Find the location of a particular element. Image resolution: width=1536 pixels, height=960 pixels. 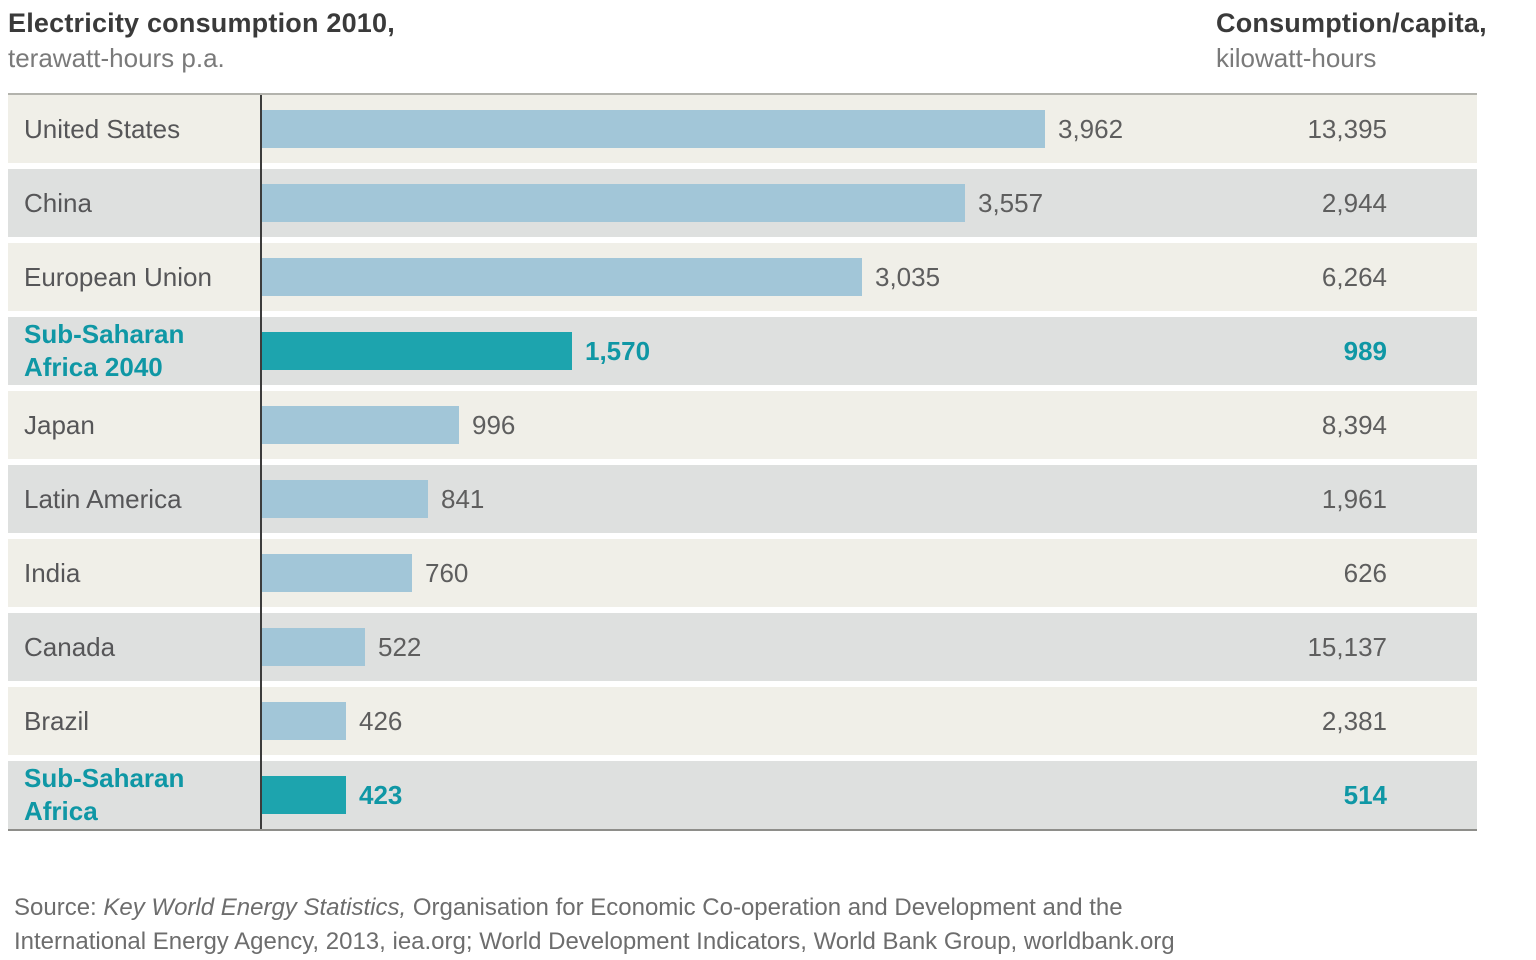

per-capita-value: 8,394 is located at coordinates (1354, 424).